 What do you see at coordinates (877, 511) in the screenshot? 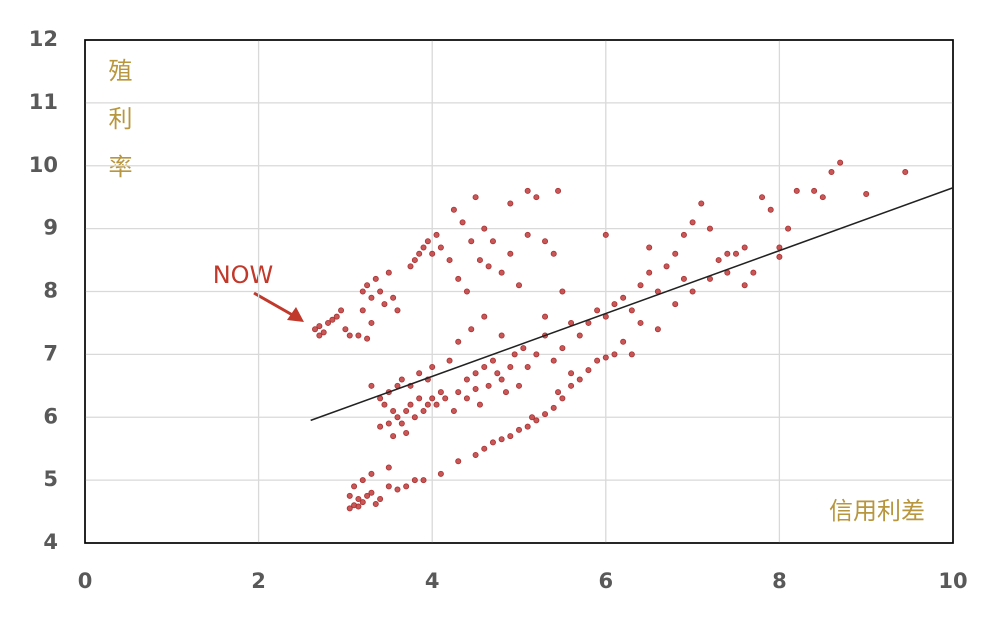
I see `x-axis-label: 信用利差` at bounding box center [877, 511].